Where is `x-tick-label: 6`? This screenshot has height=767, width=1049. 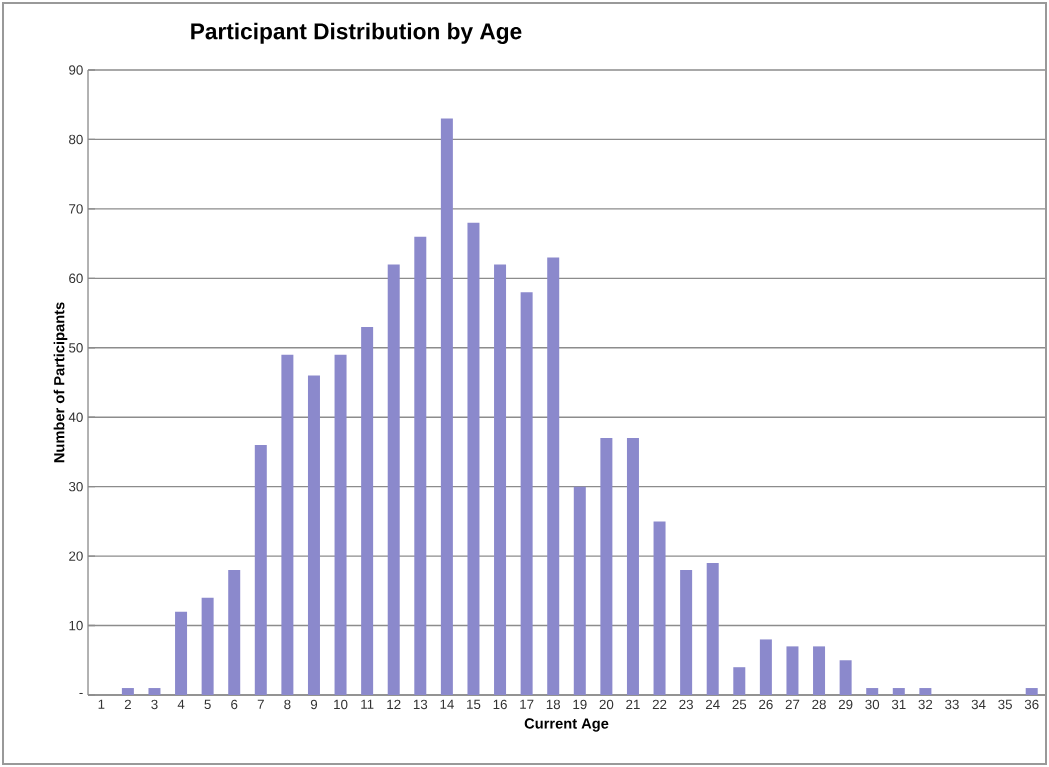
x-tick-label: 6 is located at coordinates (234, 704).